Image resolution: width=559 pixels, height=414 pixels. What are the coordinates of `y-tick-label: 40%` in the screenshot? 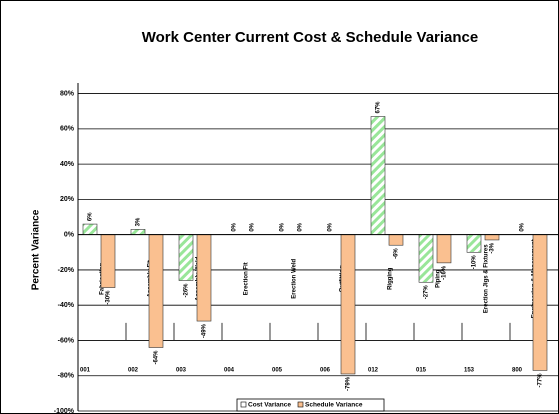 It's located at (67, 164).